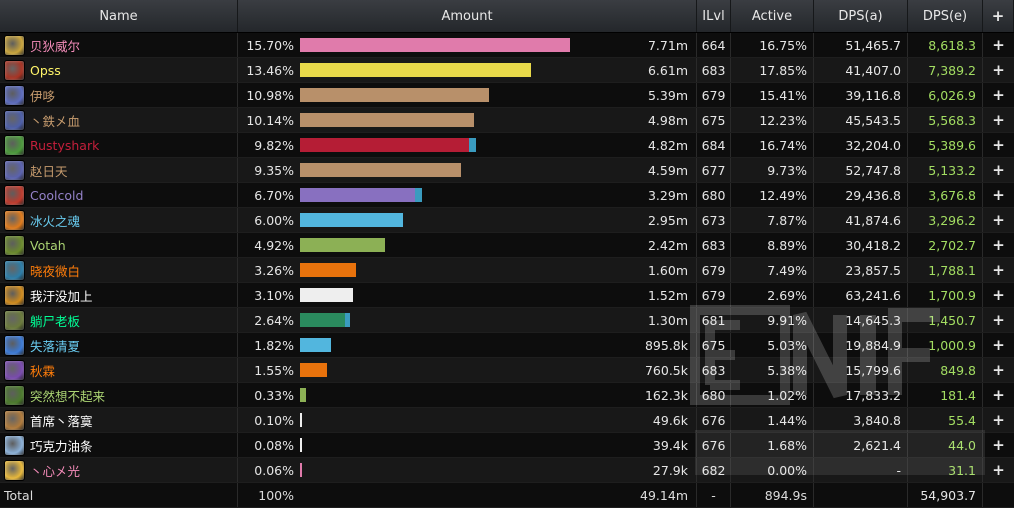 Image resolution: width=1014 pixels, height=508 pixels. Describe the element at coordinates (119, 270) in the screenshot. I see `player-name-cell: 晓夜微白` at that location.